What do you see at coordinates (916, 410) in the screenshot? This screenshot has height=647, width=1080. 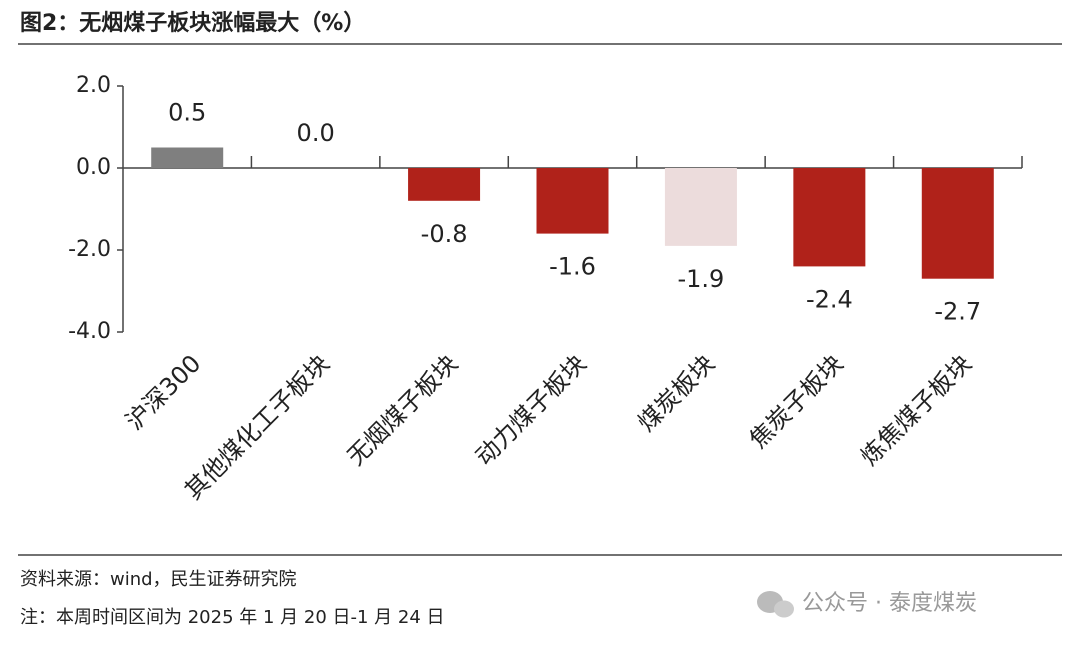 I see `x-tick-label: 炼焦煤子板块` at bounding box center [916, 410].